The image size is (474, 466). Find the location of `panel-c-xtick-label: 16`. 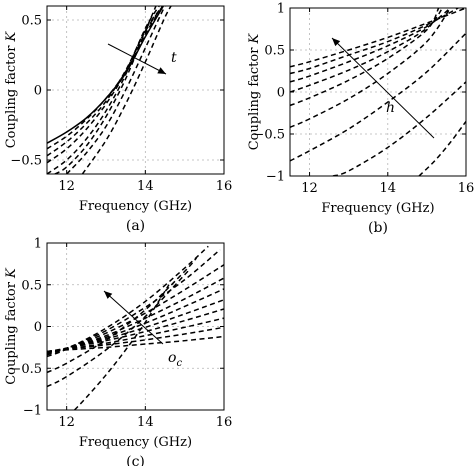

panel-c-xtick-label: 16 is located at coordinates (224, 422).